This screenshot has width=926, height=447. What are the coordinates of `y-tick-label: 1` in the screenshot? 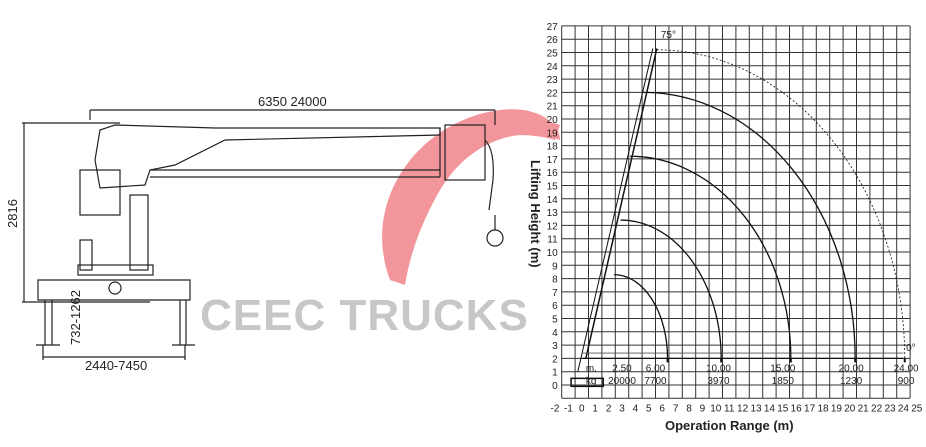 It's located at (555, 373).